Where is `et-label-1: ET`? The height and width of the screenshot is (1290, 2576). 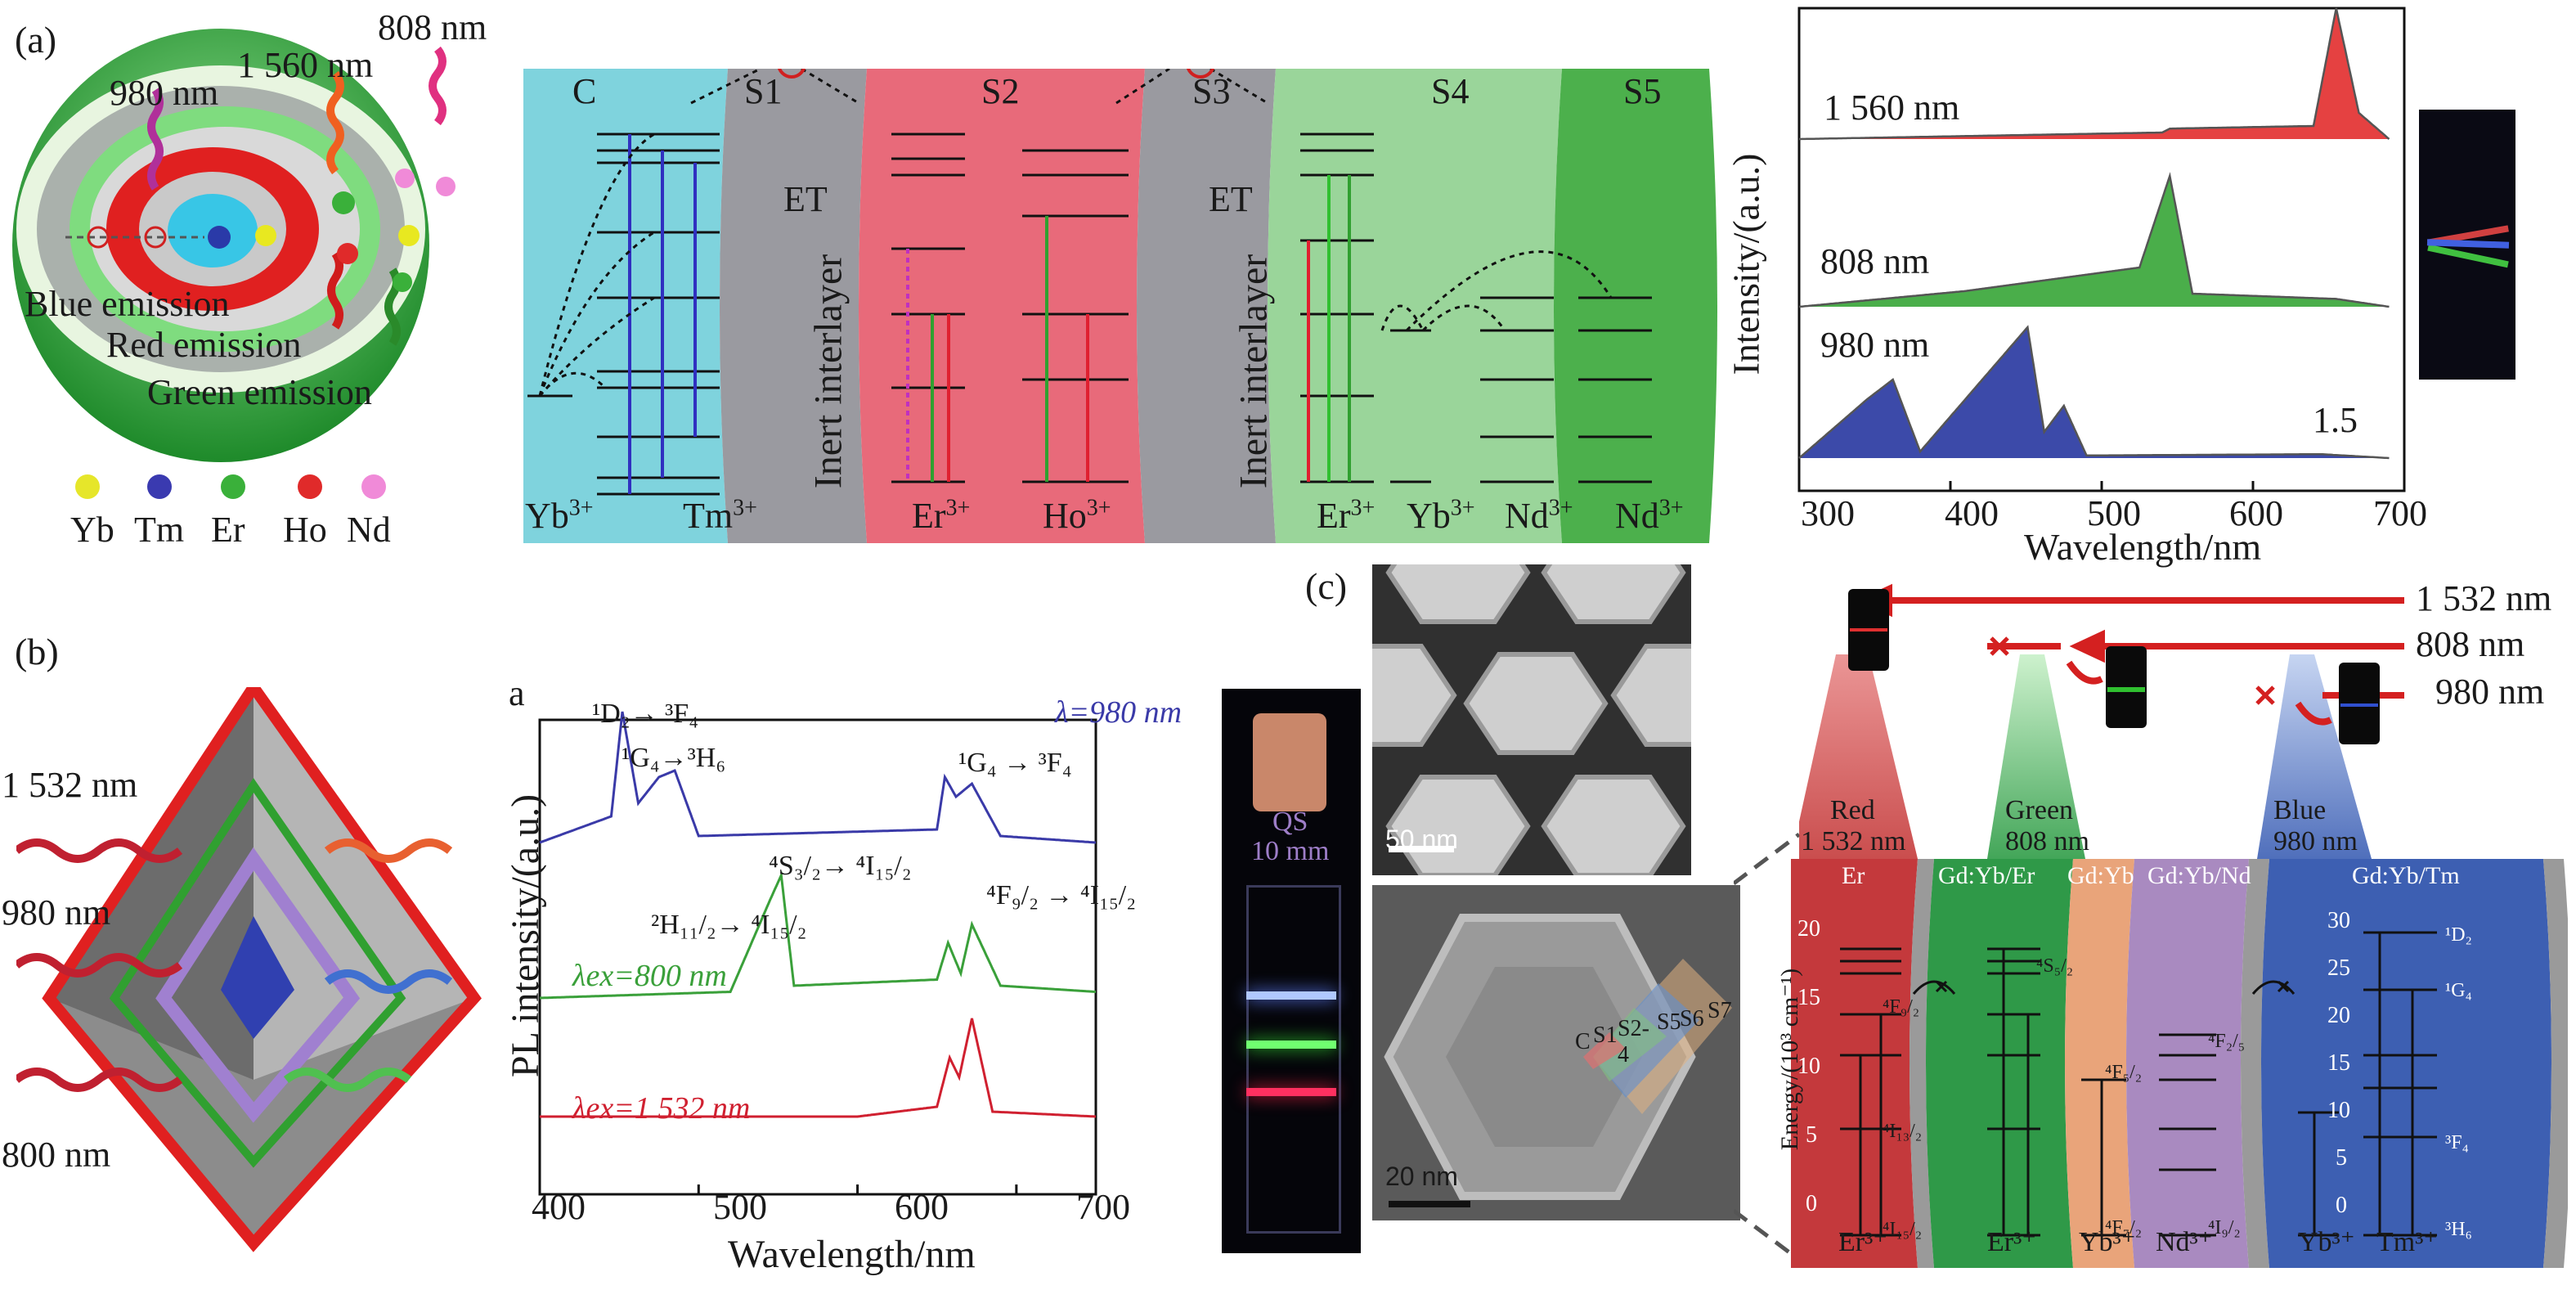
et-label-1: ET is located at coordinates (805, 199).